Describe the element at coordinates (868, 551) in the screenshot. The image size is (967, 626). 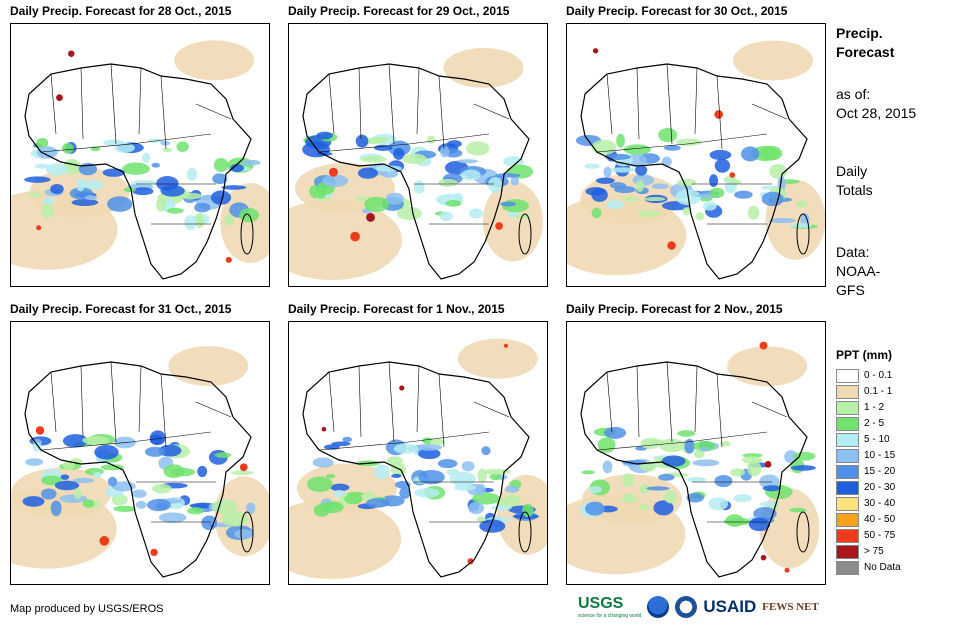
I see `legend-item: > 75` at that location.